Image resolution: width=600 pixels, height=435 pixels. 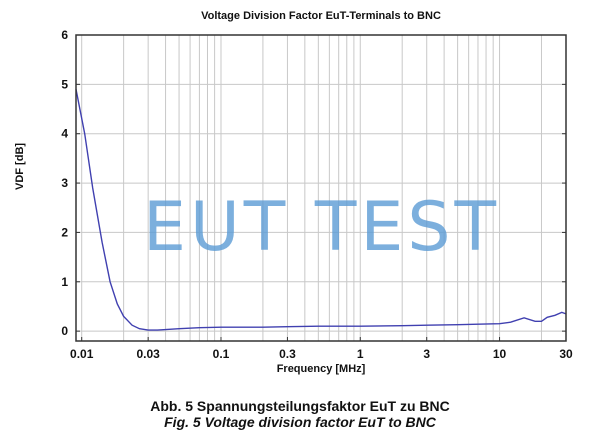 What do you see at coordinates (64, 134) in the screenshot?
I see `svg-text: 4` at bounding box center [64, 134].